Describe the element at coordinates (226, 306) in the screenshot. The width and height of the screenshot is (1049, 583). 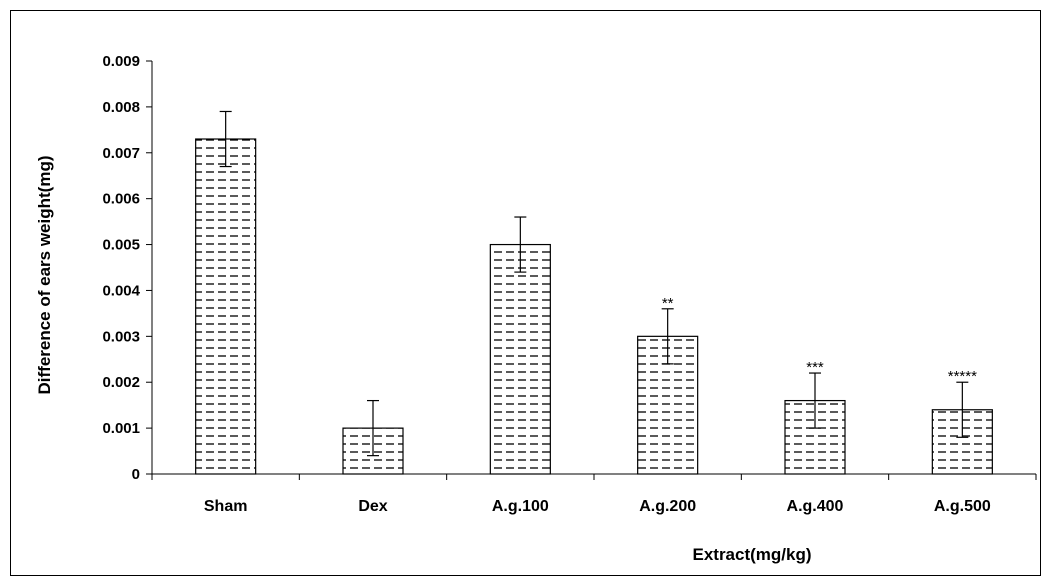
I see `bar-sham` at that location.